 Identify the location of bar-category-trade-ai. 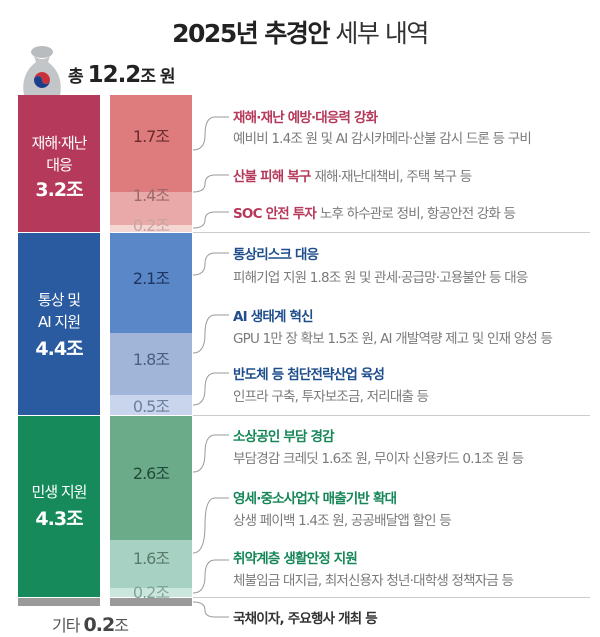
(59, 324).